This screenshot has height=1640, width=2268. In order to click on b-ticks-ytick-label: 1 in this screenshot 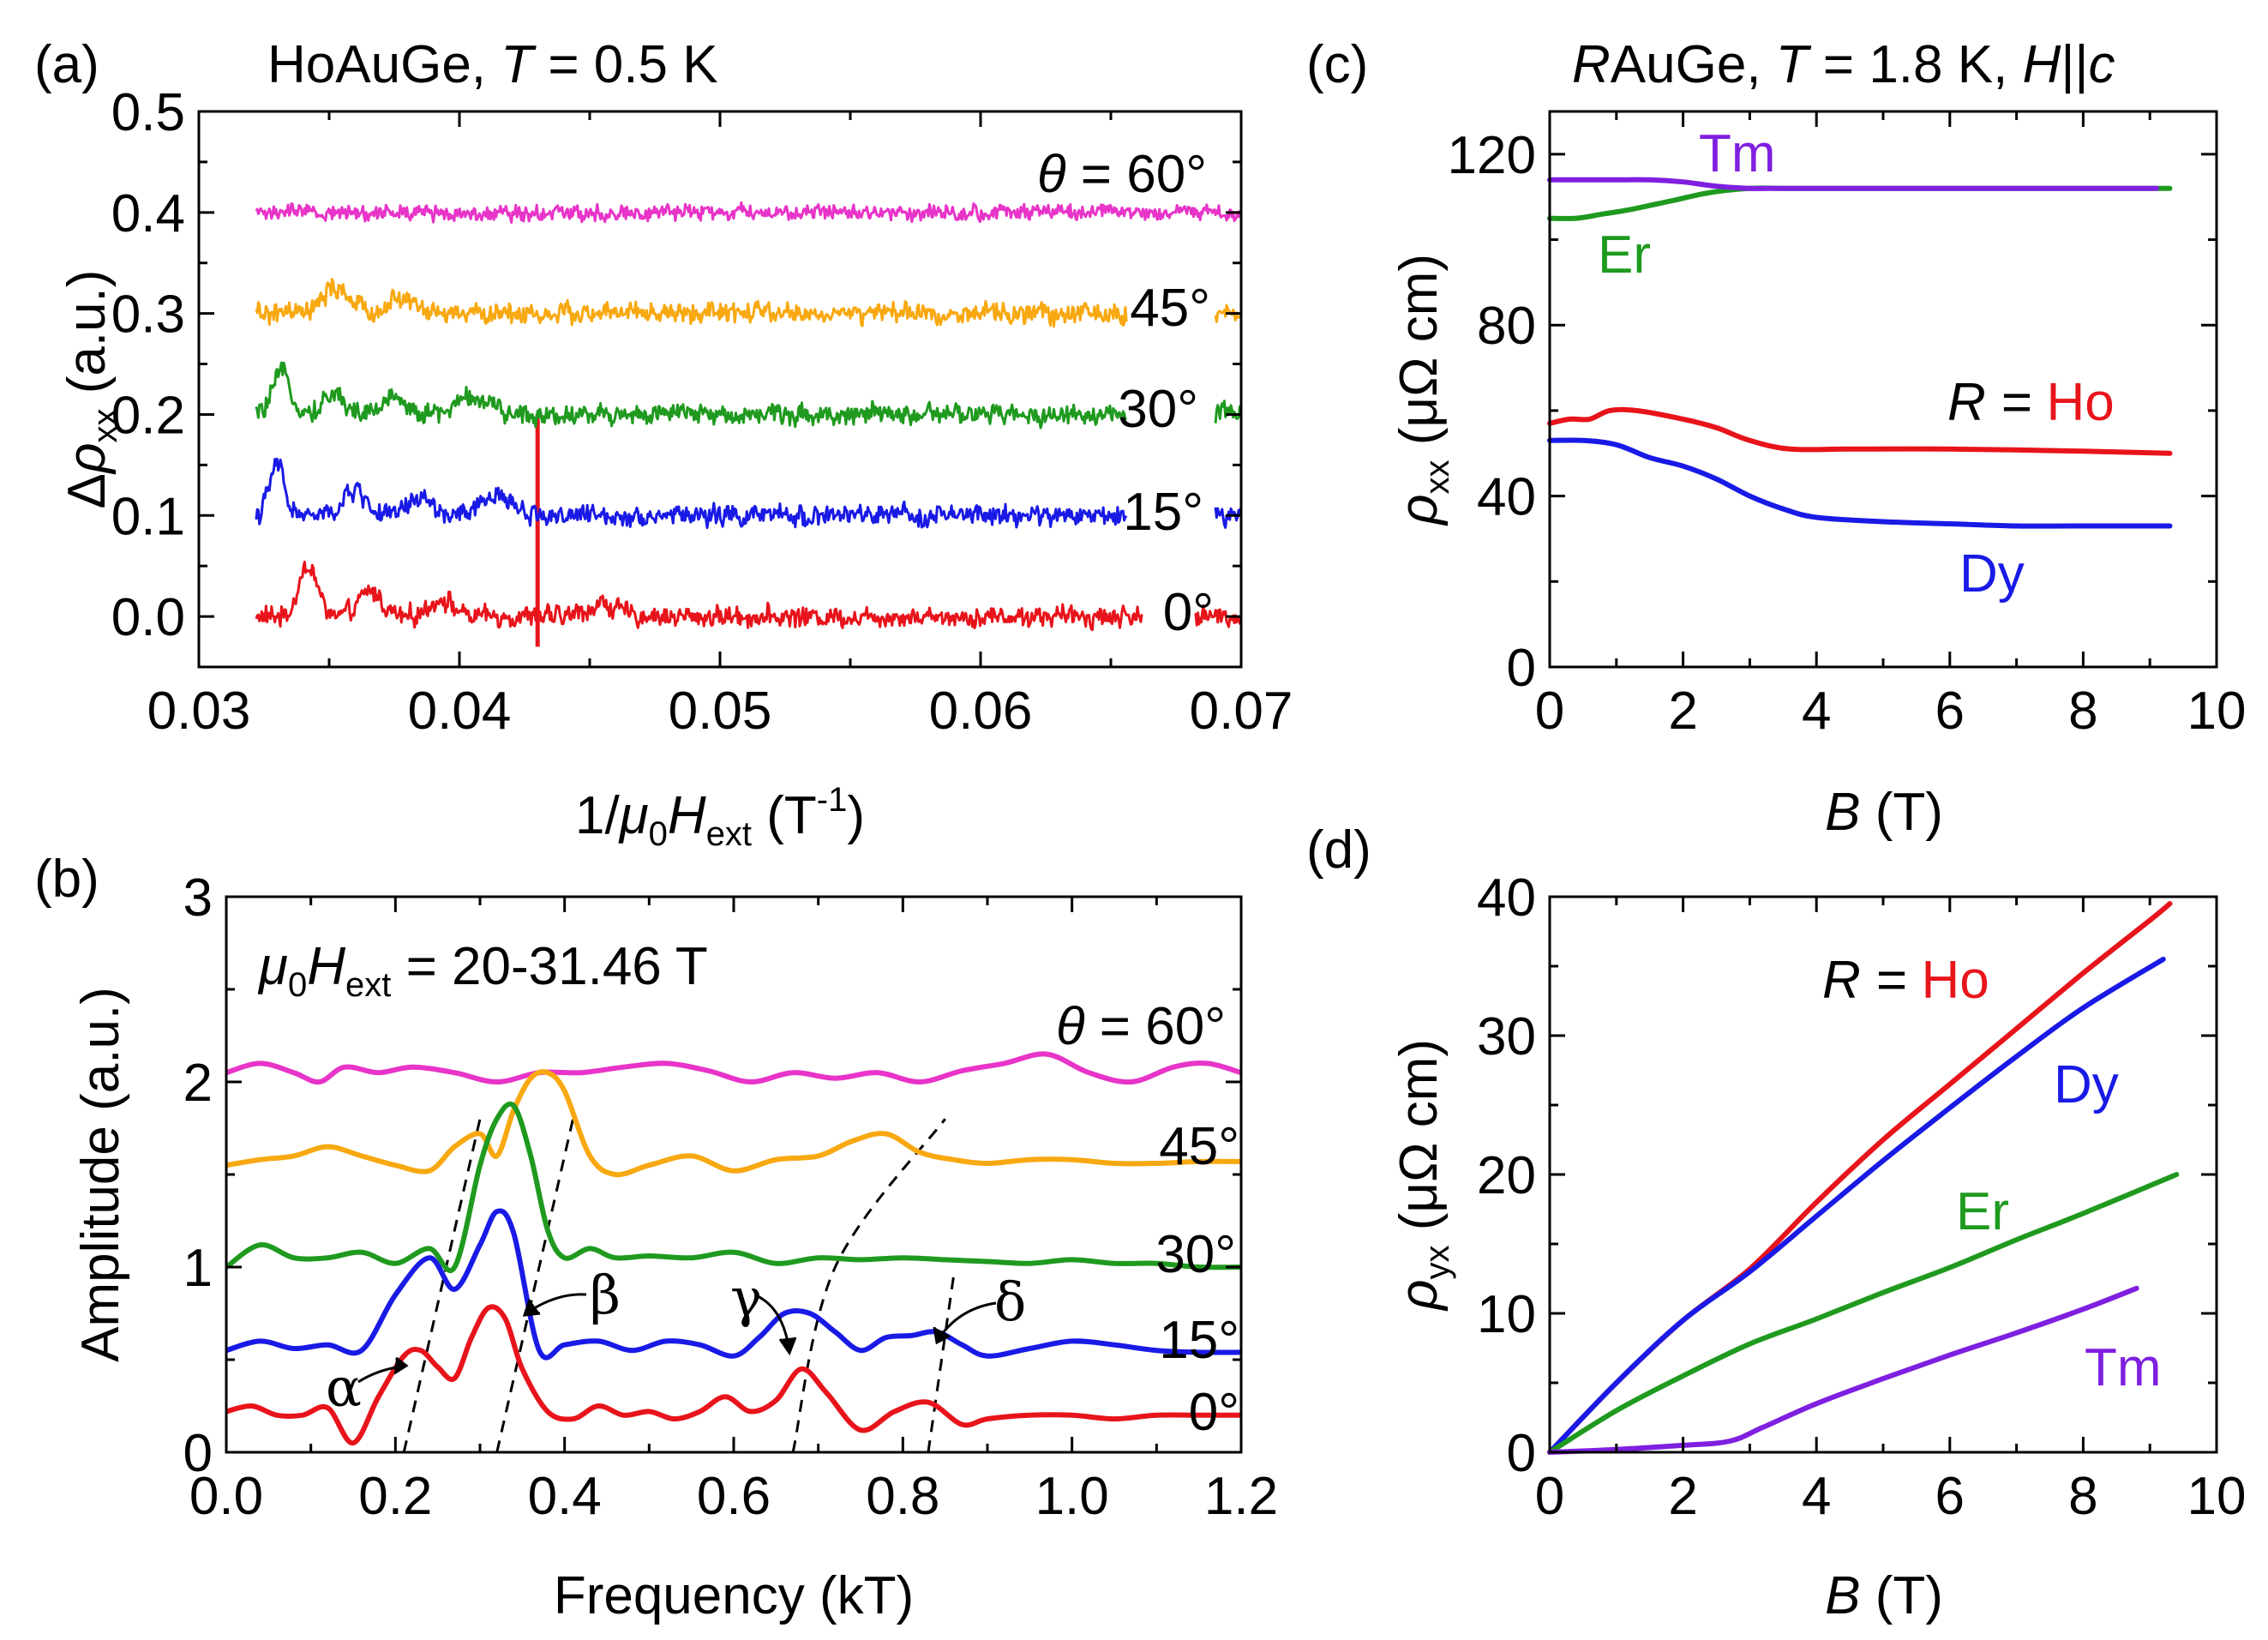, I will do `click(198, 1269)`.